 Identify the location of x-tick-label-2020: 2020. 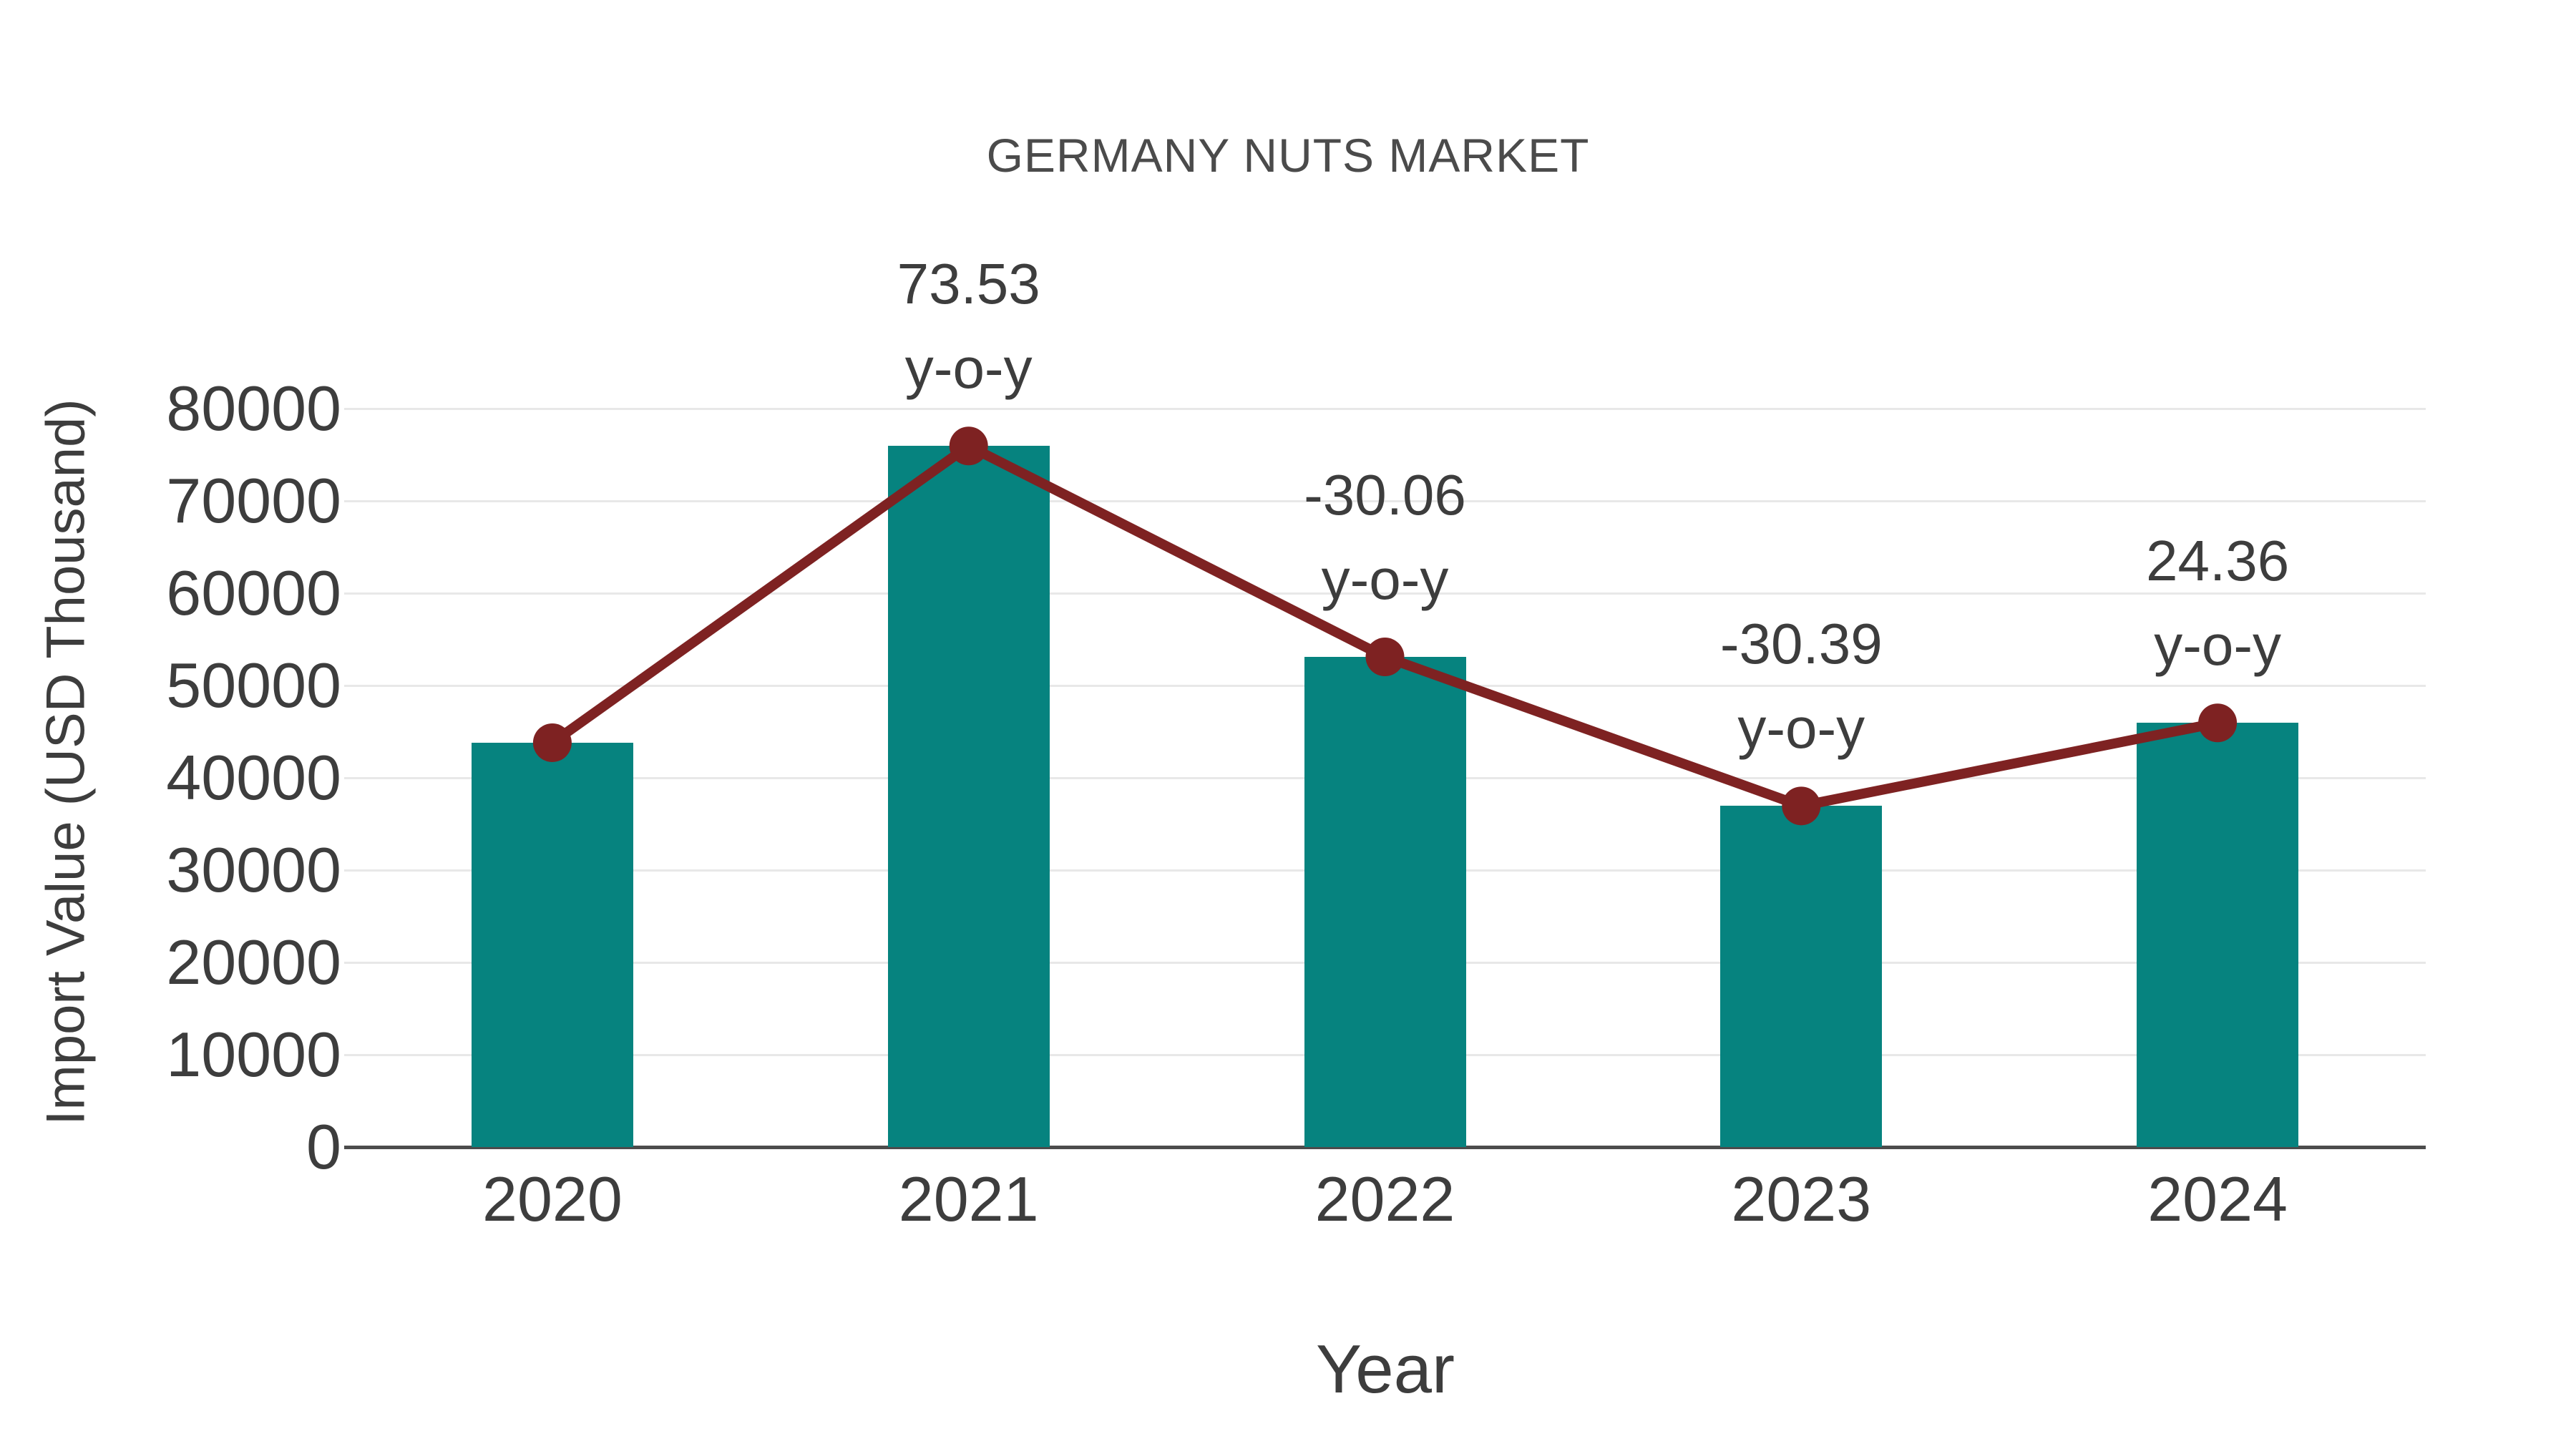
(552, 1198).